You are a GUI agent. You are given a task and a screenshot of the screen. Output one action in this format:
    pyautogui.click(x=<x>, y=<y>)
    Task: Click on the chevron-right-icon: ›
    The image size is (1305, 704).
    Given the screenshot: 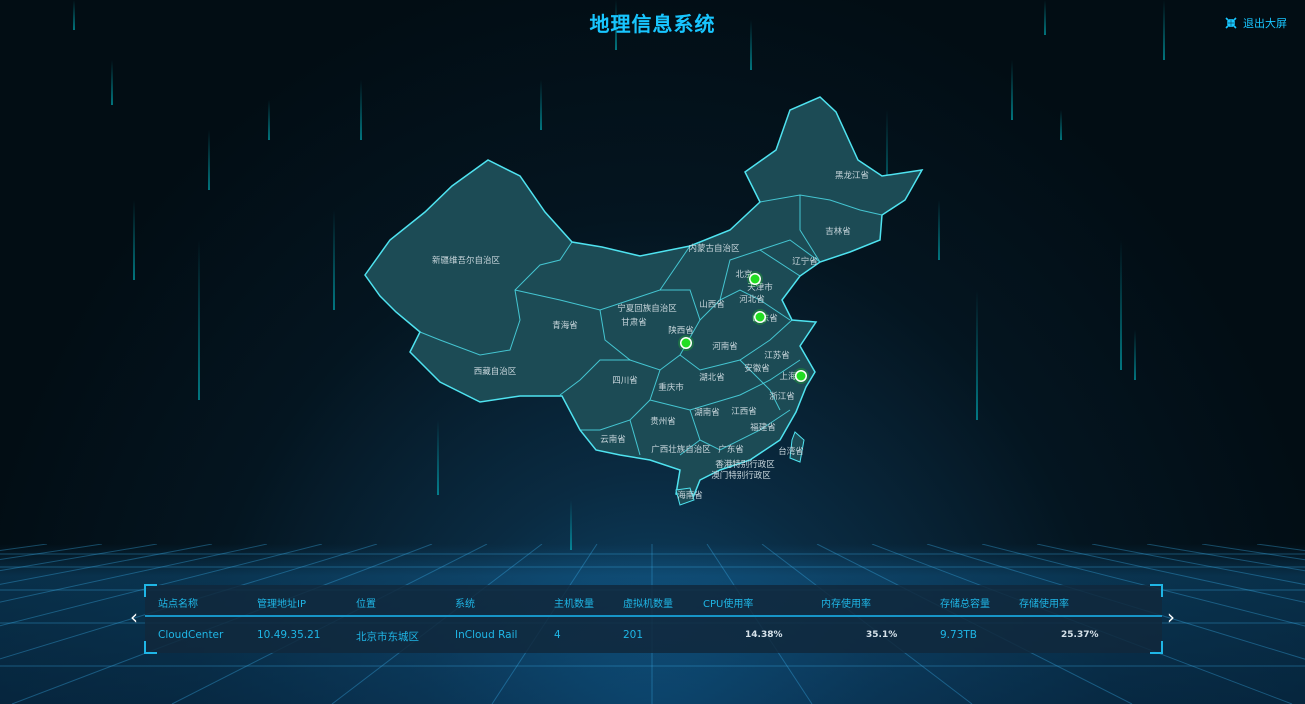 What is the action you would take?
    pyautogui.click(x=1171, y=617)
    